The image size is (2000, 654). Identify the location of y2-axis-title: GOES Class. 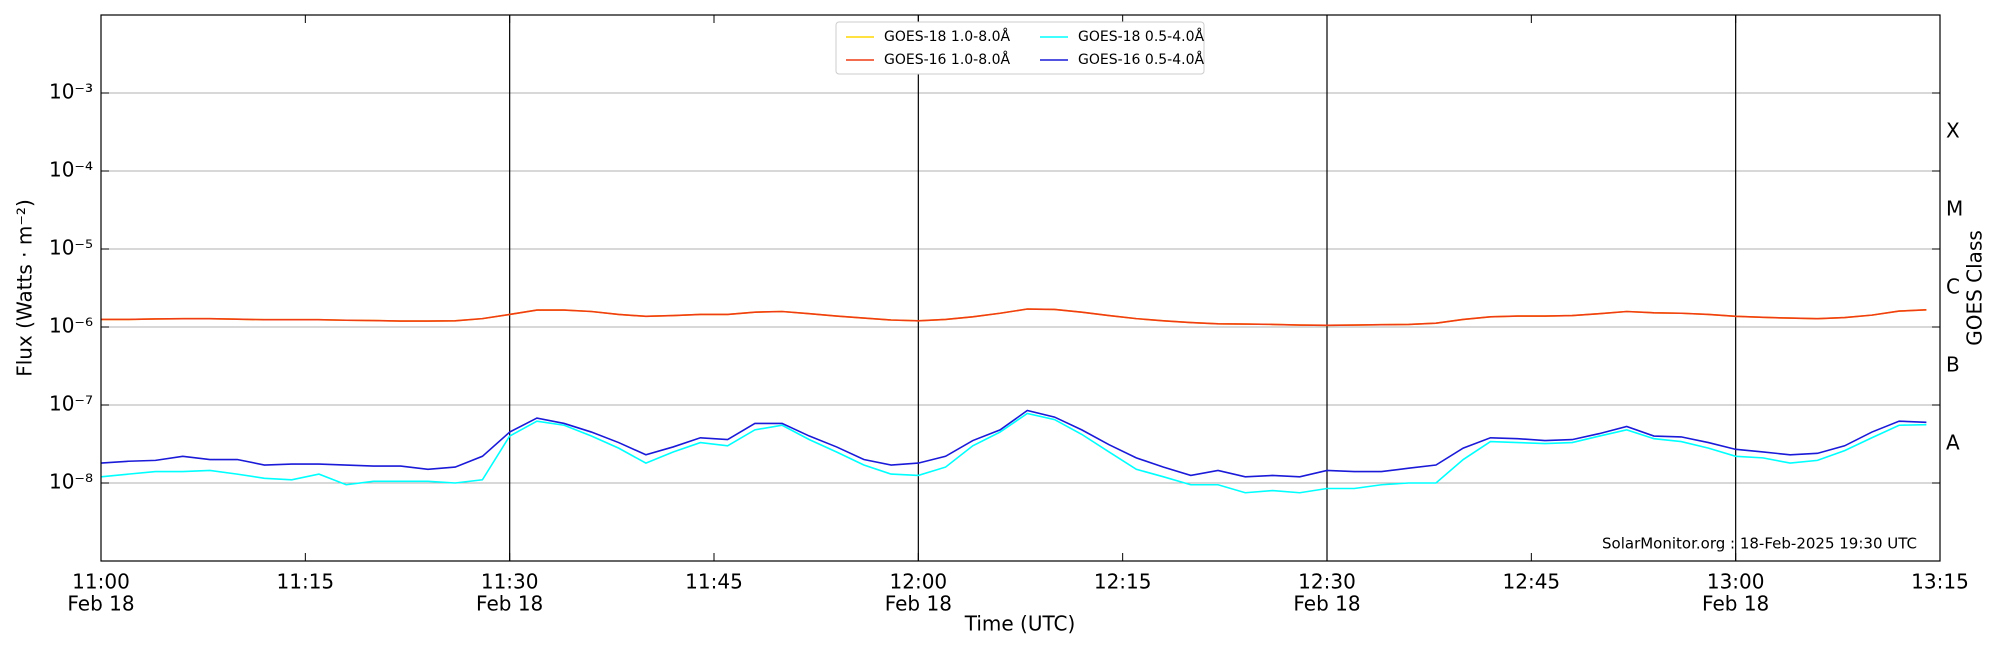
(1975, 288).